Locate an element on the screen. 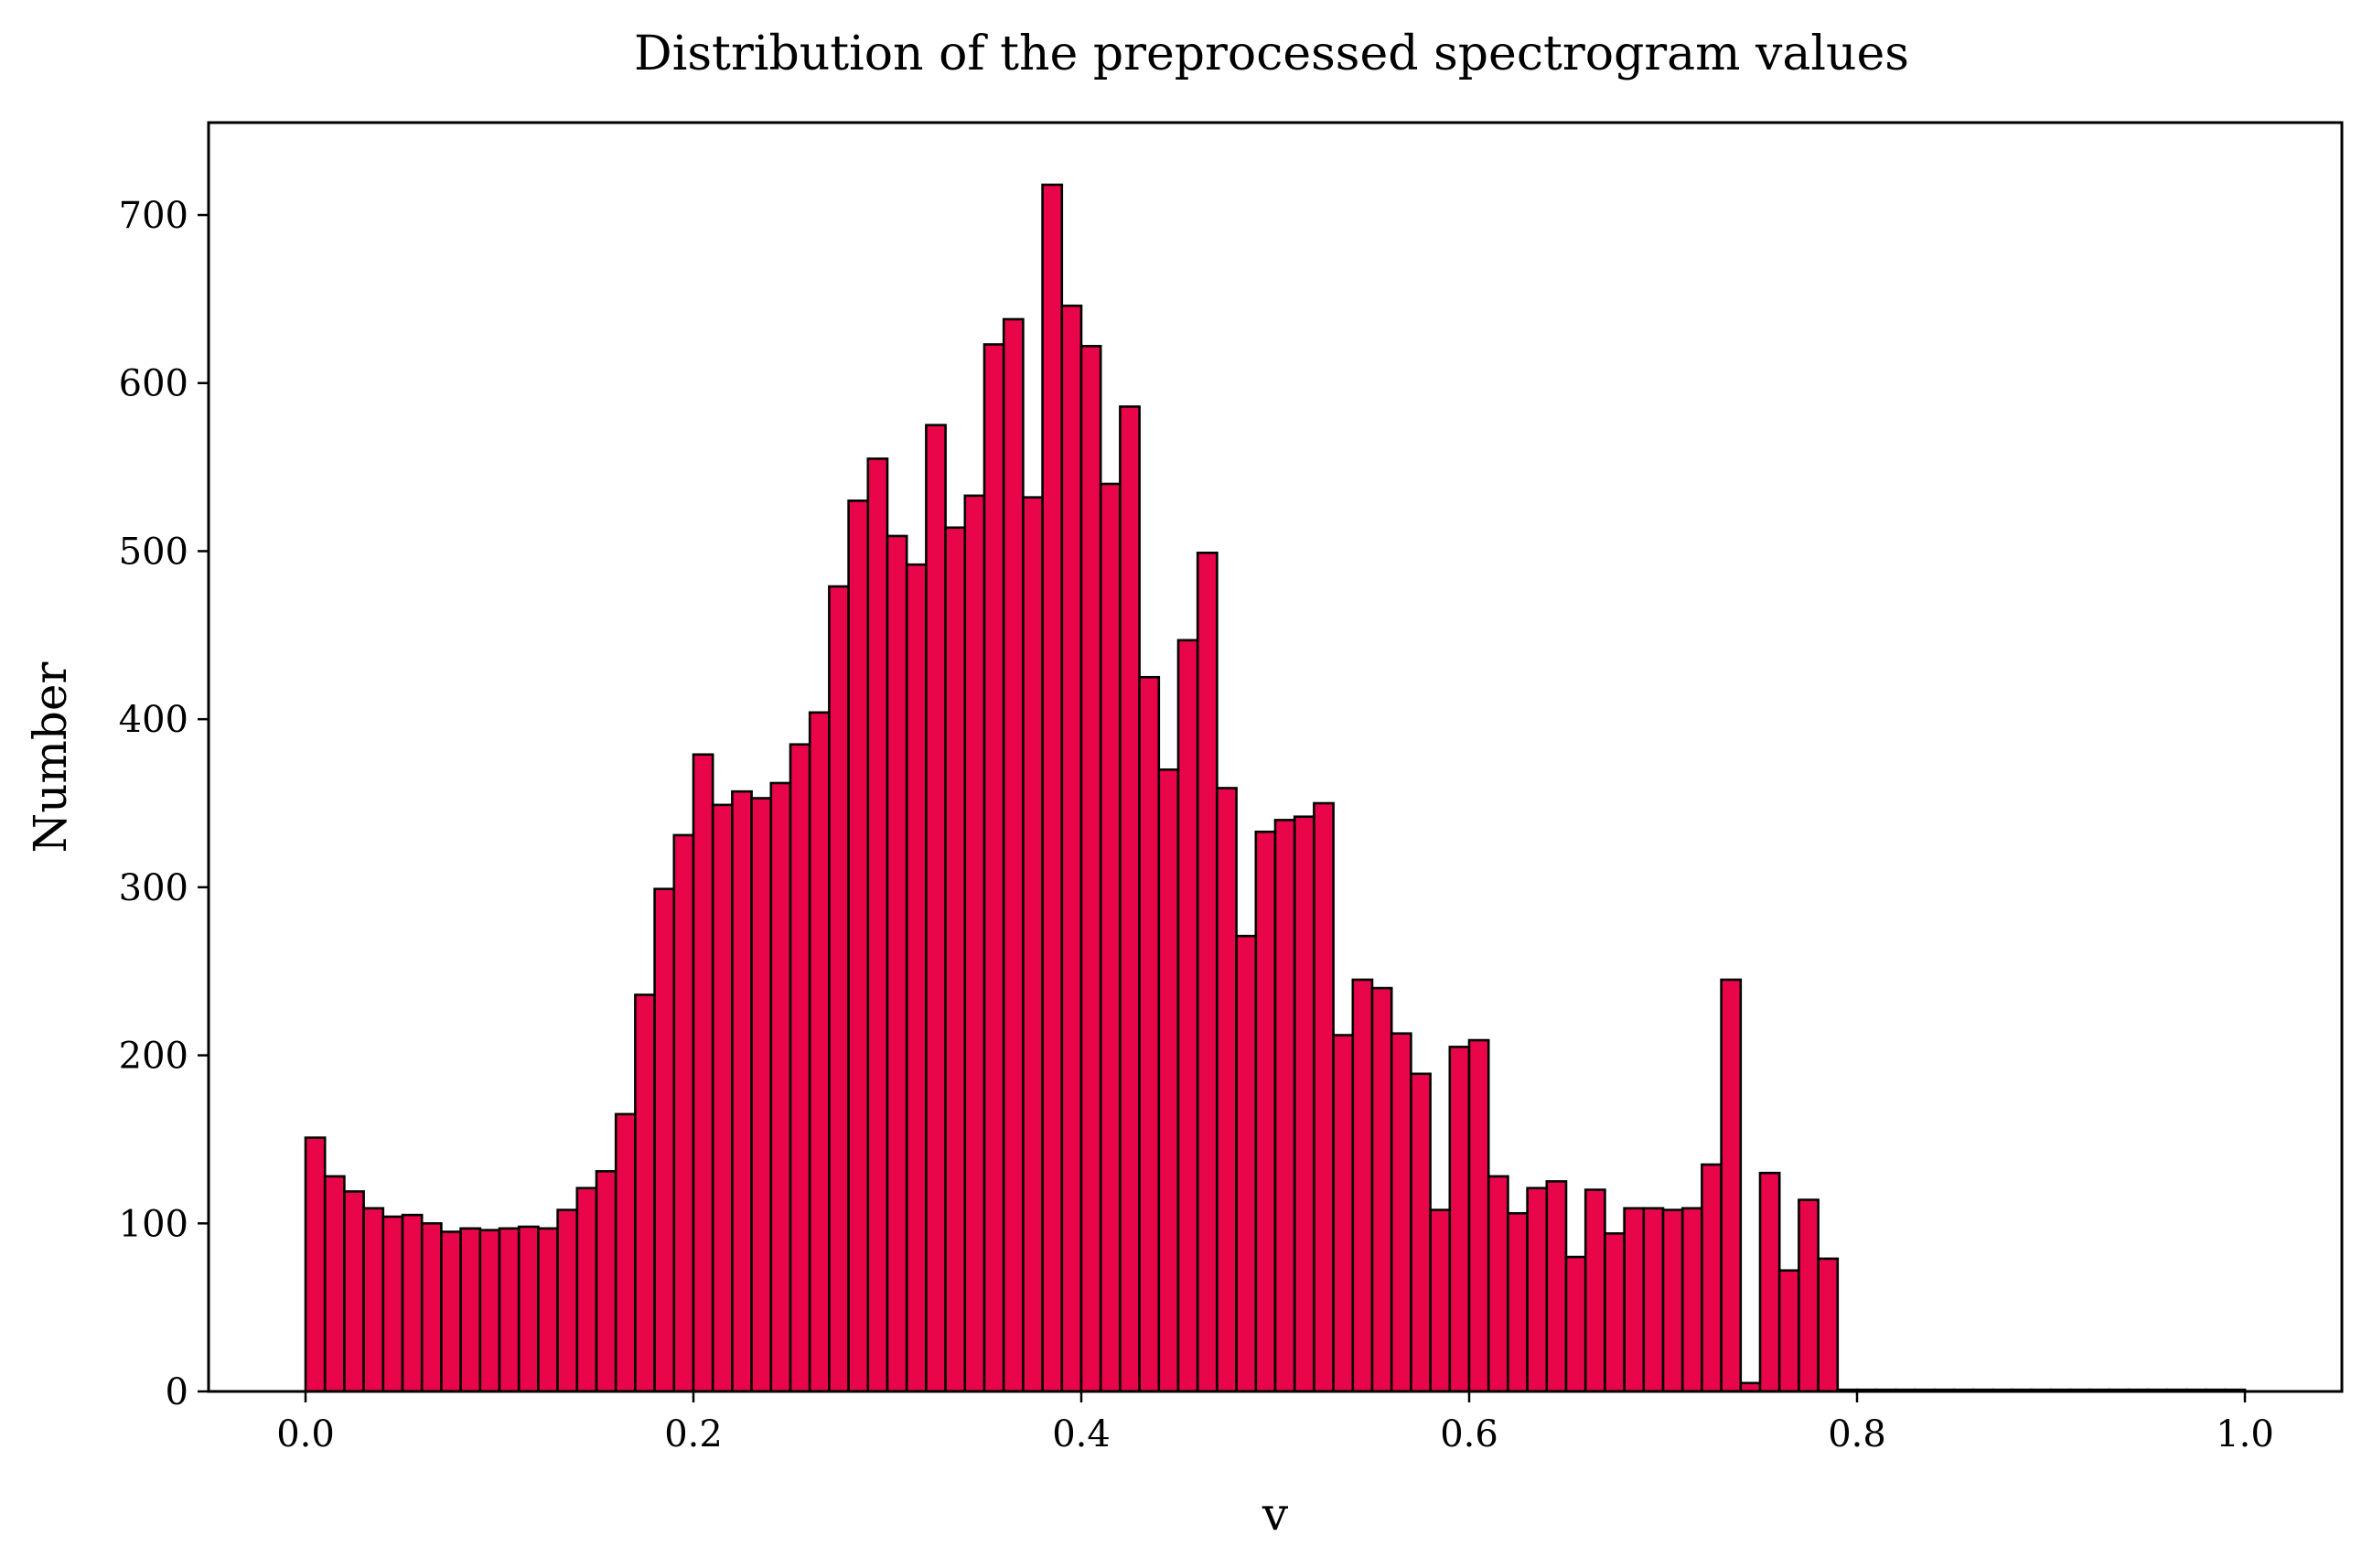 The width and height of the screenshot is (2362, 1568). x-tick-label: 0.0 is located at coordinates (305, 1434).